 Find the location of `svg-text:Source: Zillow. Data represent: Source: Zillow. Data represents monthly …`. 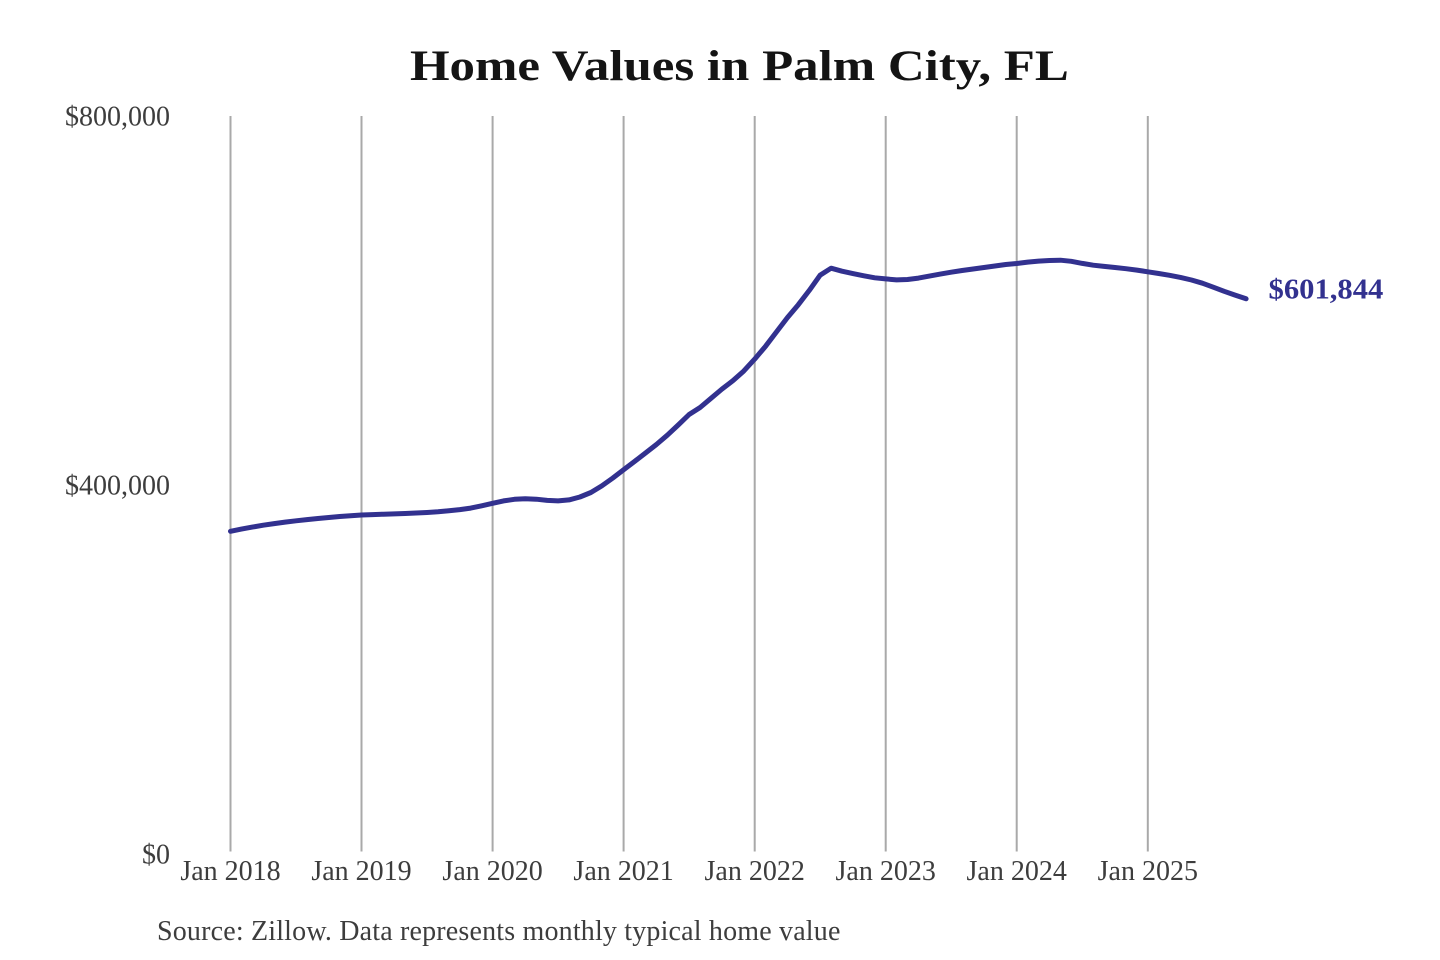

svg-text:Source: Zillow. Data represent: Source: Zillow. Data represents monthly … is located at coordinates (499, 931).